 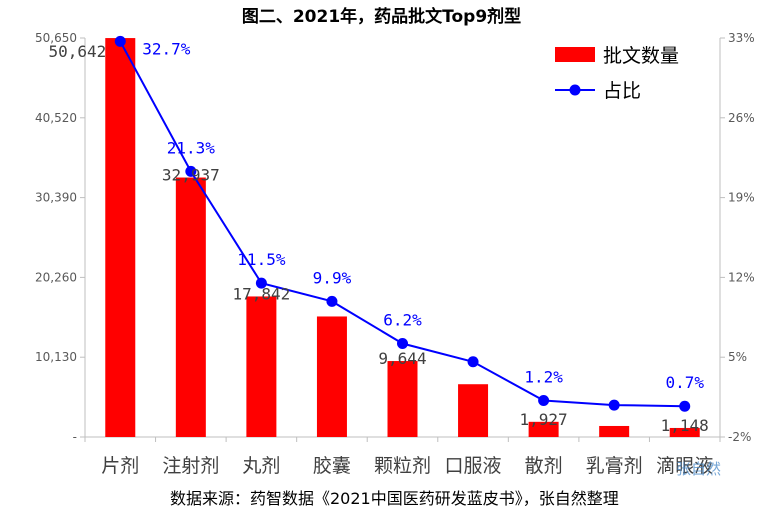 What do you see at coordinates (739, 437) in the screenshot?
I see `y-right-tick-label: -2%` at bounding box center [739, 437].